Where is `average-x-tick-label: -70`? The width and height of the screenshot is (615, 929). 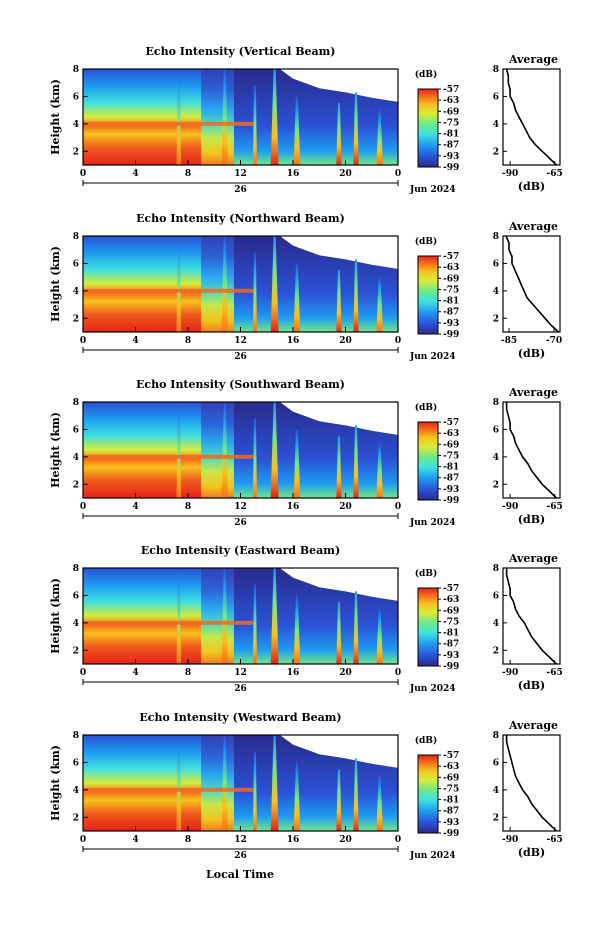
average-x-tick-label: -70 is located at coordinates (554, 341).